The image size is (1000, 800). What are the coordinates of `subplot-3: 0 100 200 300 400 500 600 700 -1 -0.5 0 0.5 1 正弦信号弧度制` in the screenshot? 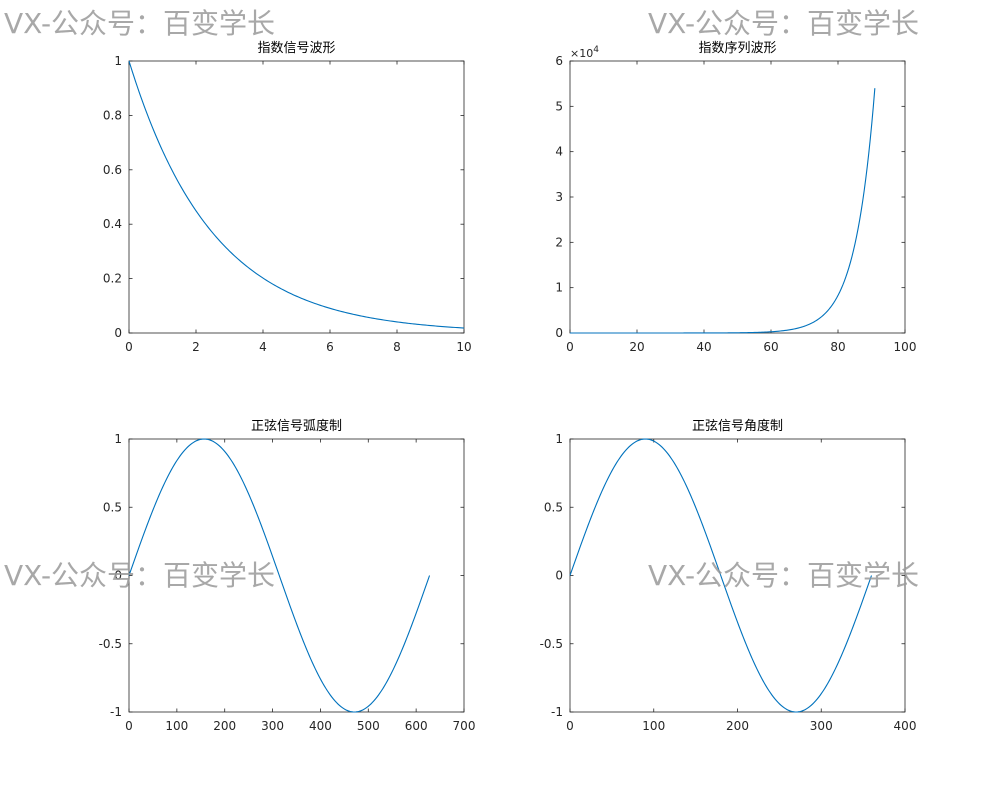 It's located at (287, 575).